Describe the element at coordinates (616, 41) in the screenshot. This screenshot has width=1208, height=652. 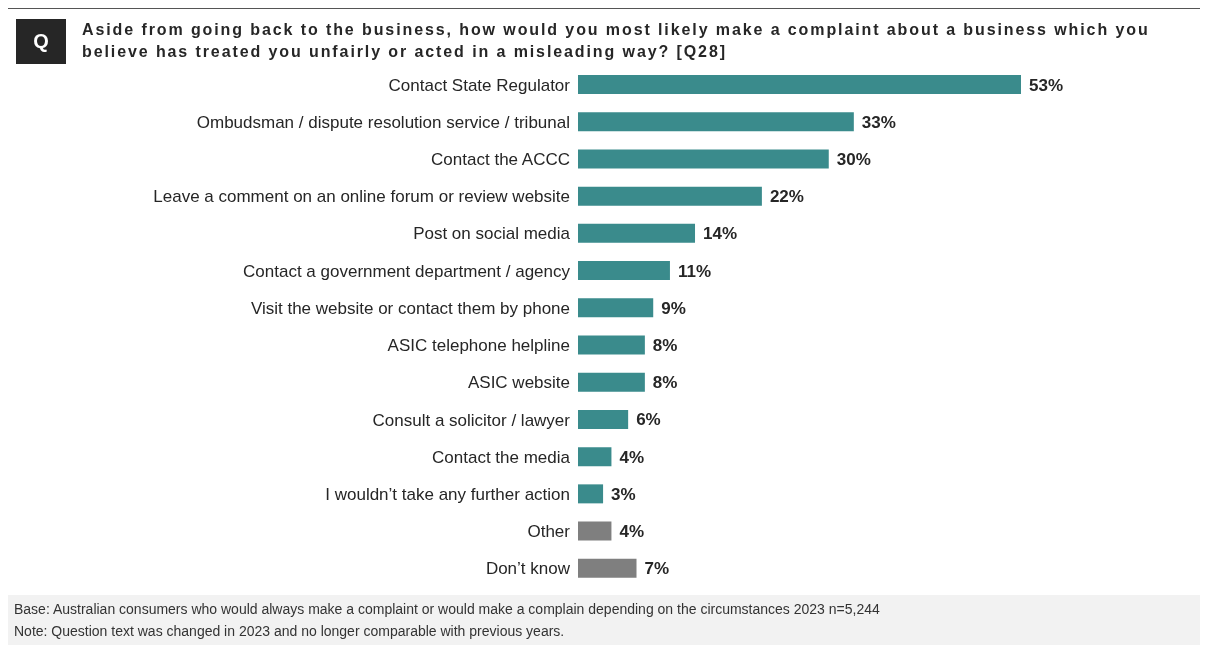
I see `chart-title: Aside from going back to the business, how would you most likely make a complaint about a business which you believe has treated you unfairly or acted in a misleading way? [Q28]` at that location.